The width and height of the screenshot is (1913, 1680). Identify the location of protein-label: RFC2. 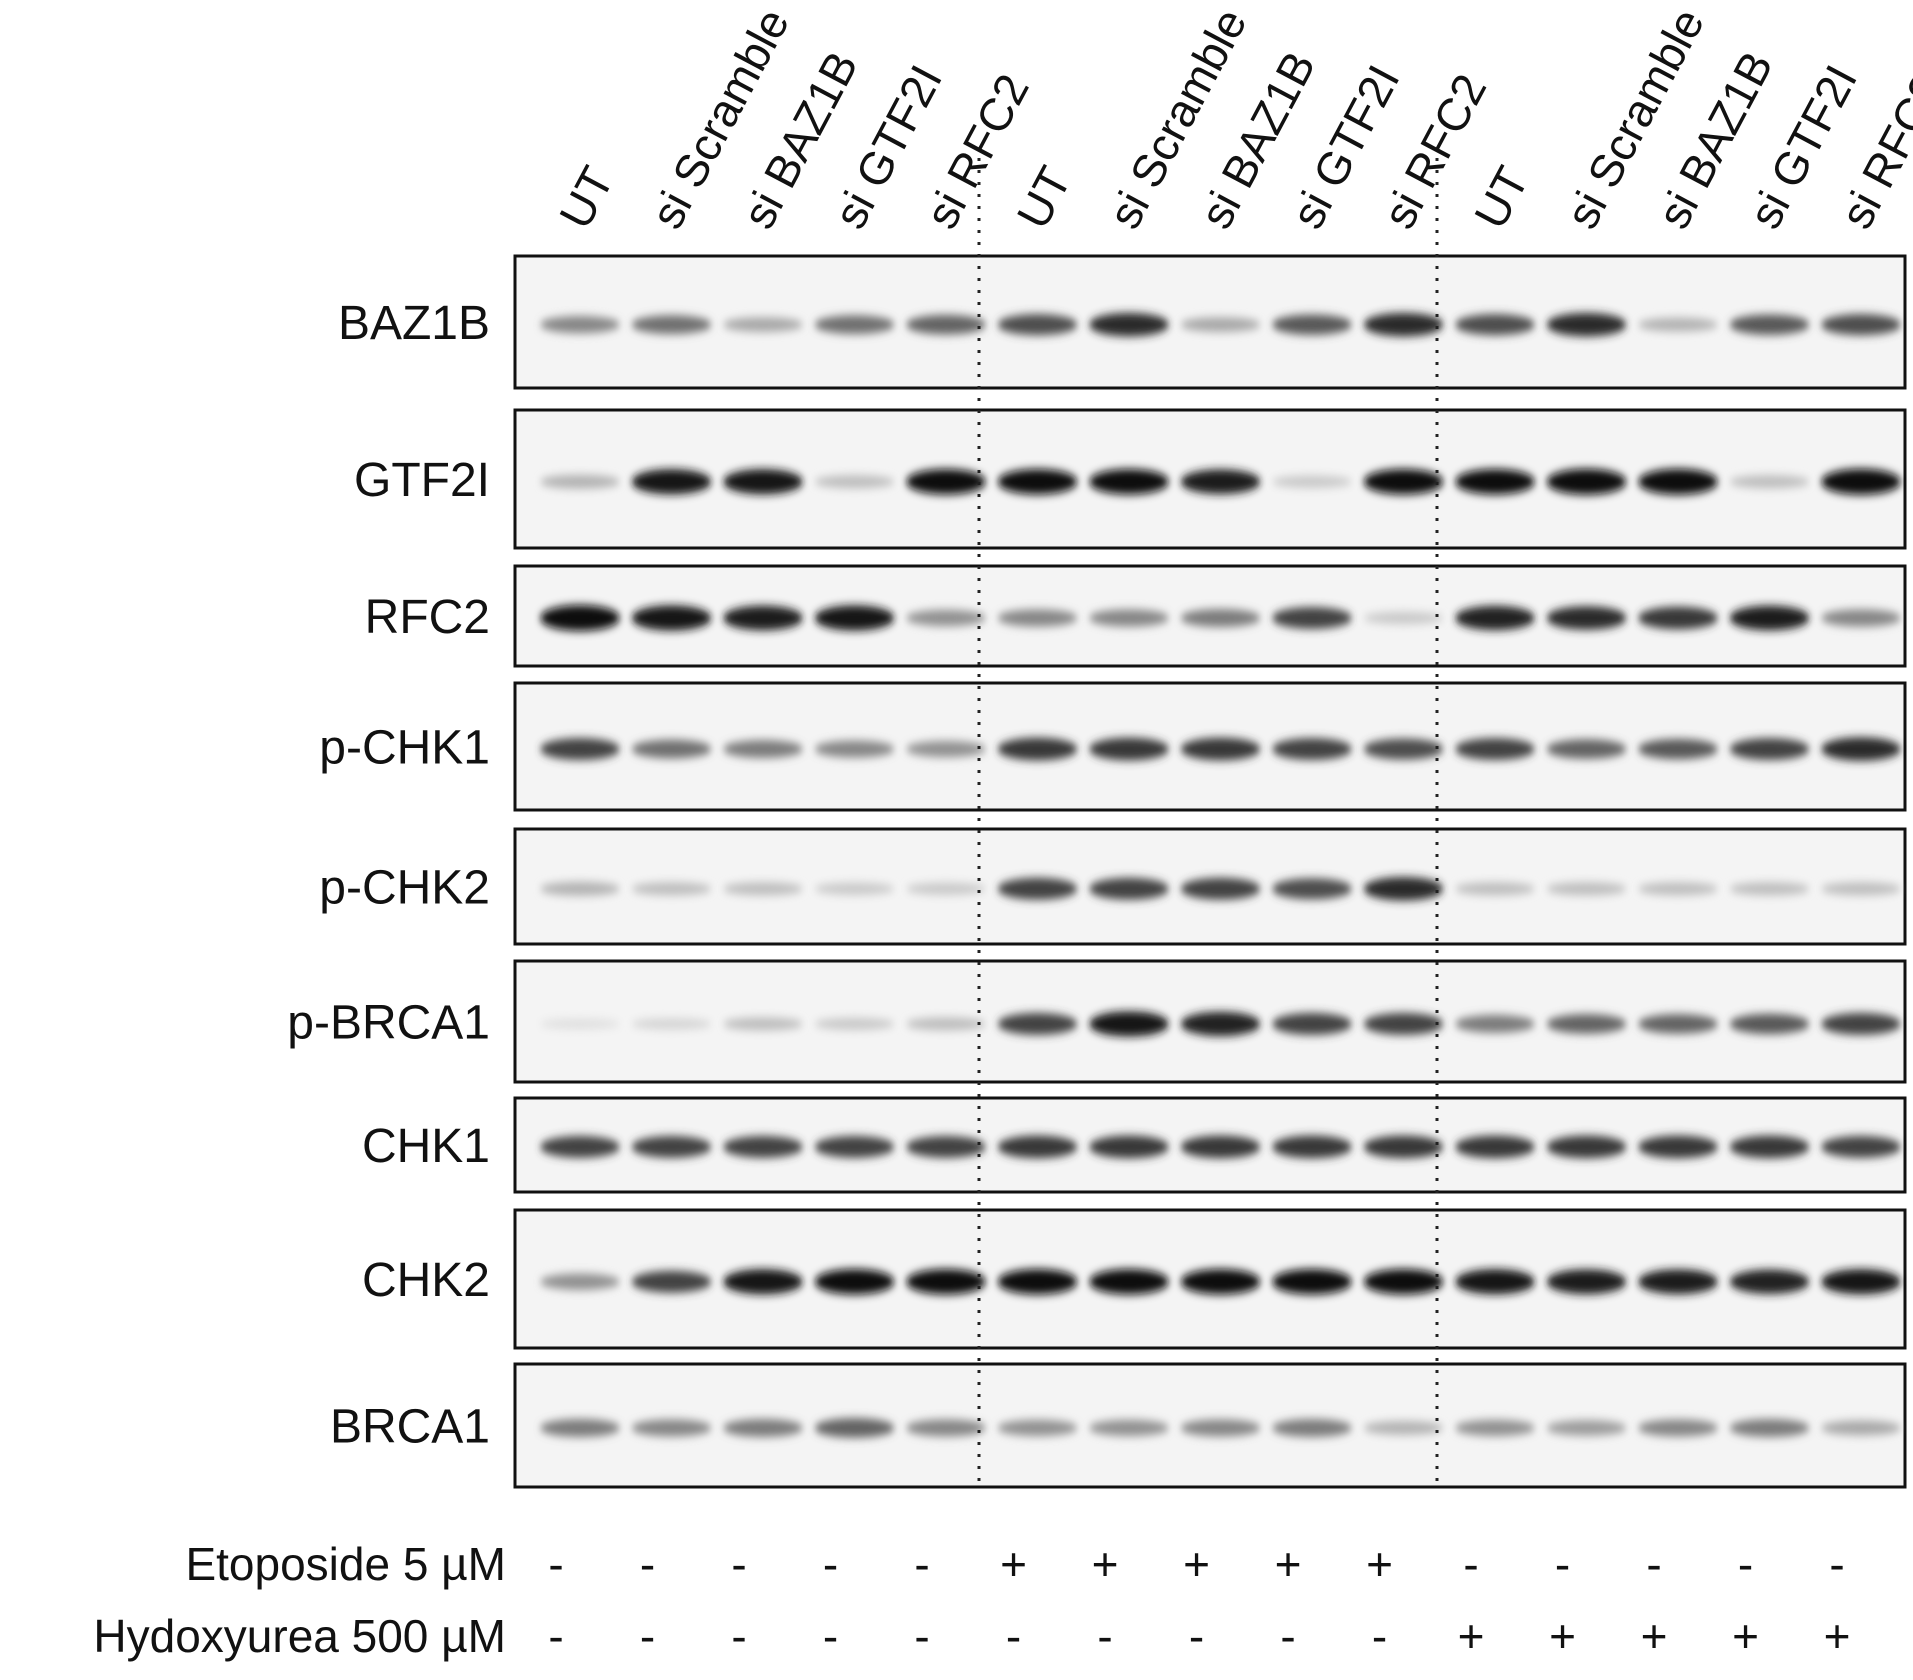
(427, 617).